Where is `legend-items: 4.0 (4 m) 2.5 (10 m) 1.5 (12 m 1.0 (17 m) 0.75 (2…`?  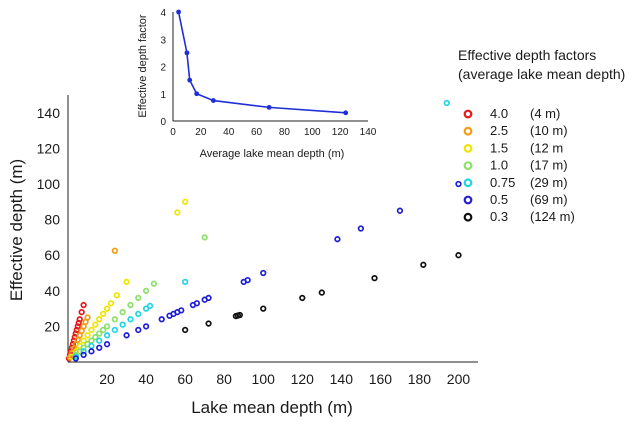
legend-items: 4.0 (4 m) 2.5 (10 m) 1.5 (12 m 1.0 (17 m) 0.75 (2… is located at coordinates (519, 165).